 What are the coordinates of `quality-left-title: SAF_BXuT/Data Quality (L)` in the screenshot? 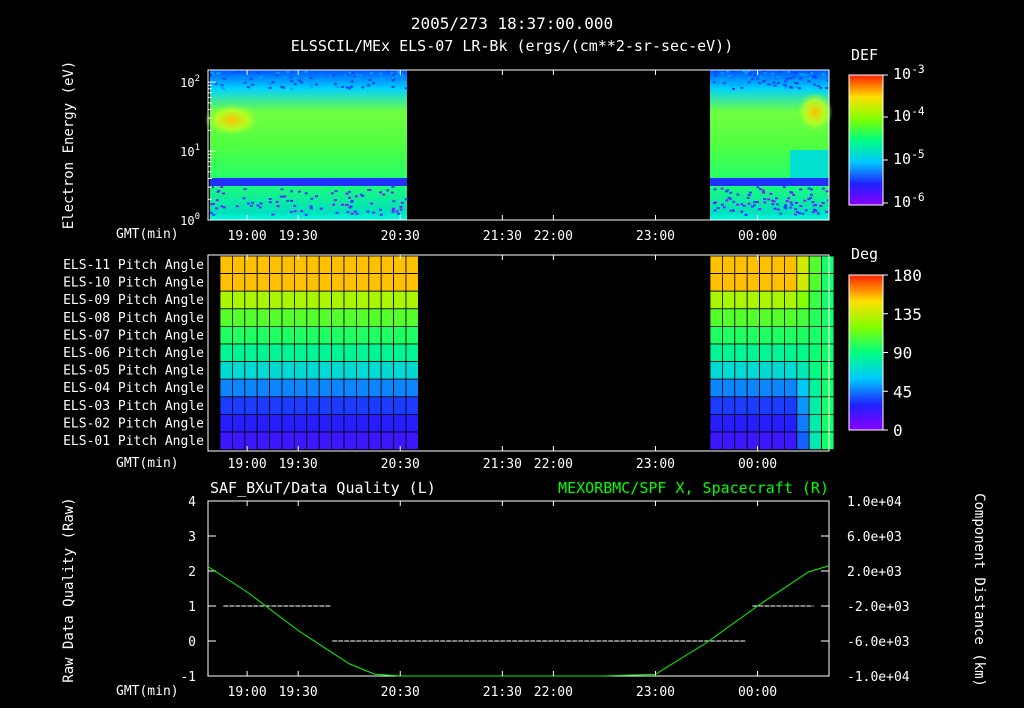 It's located at (323, 488).